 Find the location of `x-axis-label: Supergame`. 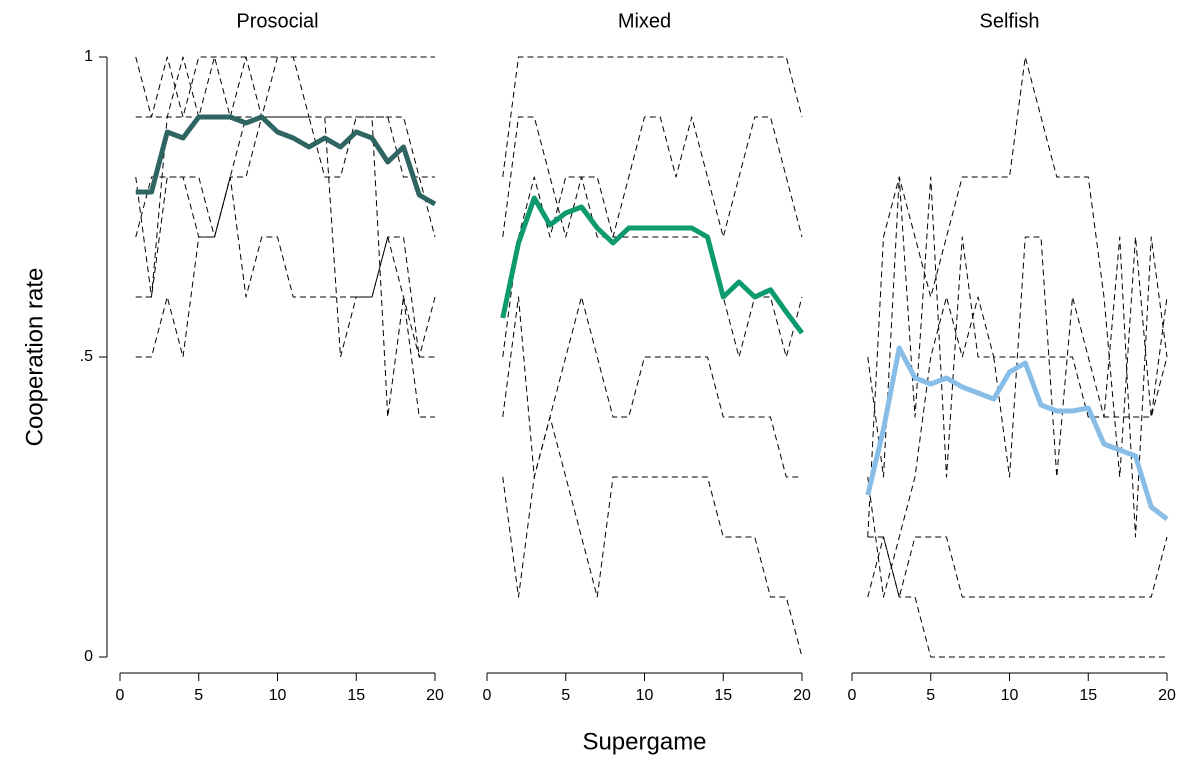

x-axis-label: Supergame is located at coordinates (644, 741).